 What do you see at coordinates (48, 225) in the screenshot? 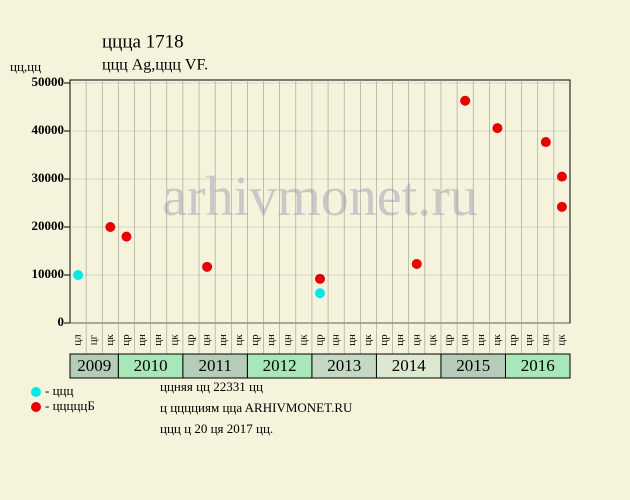
I see `y-tick-label: 20000` at bounding box center [48, 225].